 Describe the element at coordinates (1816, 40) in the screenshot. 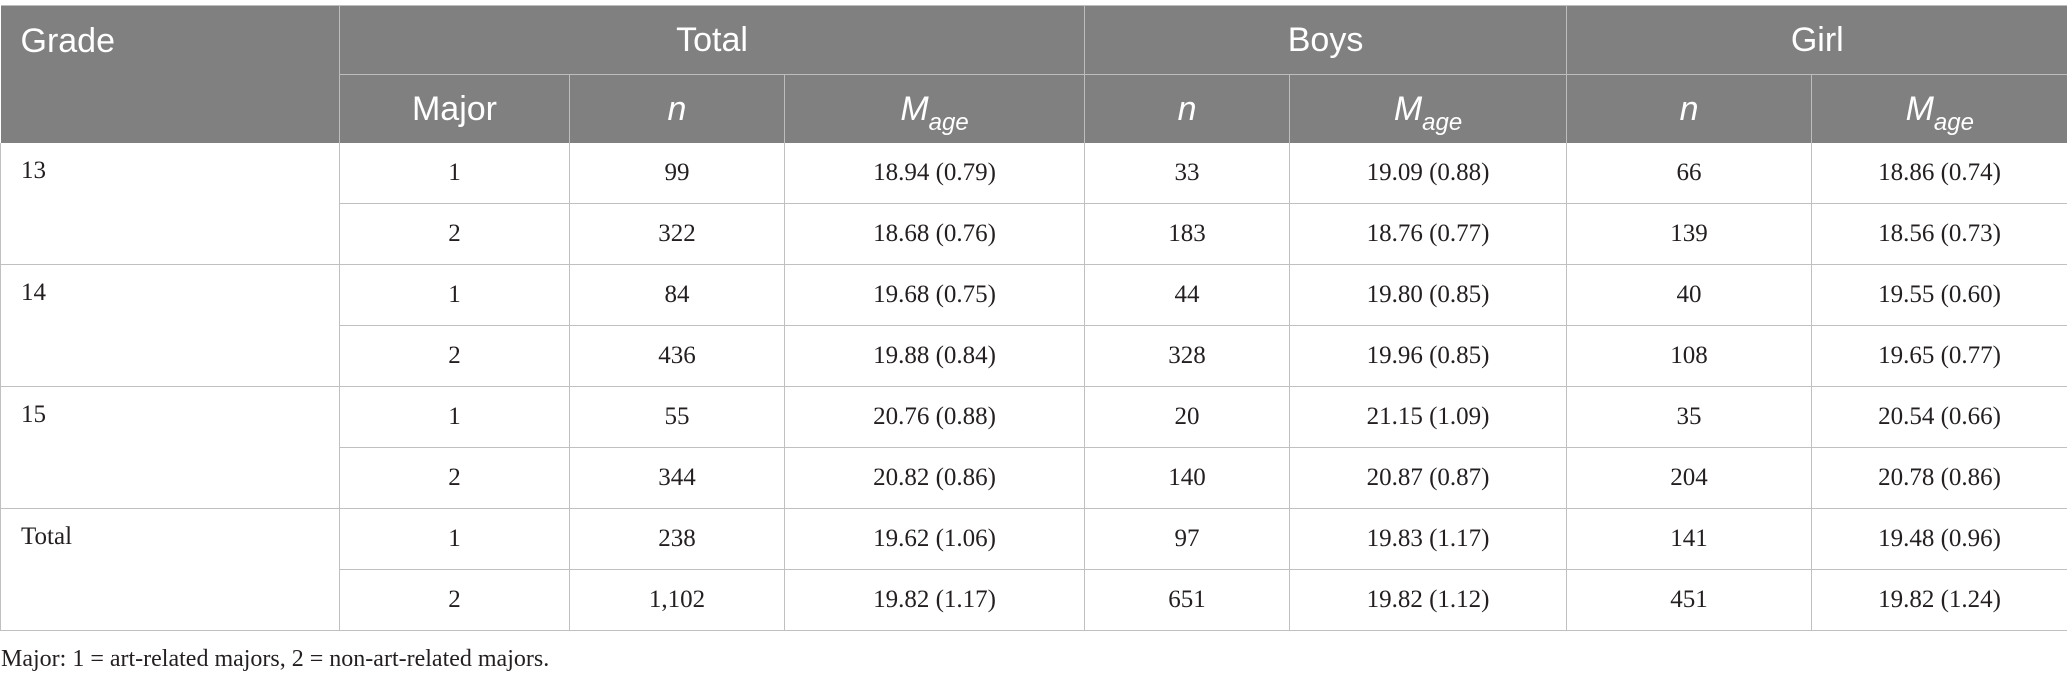

I see `column-group-girl: Girl` at that location.